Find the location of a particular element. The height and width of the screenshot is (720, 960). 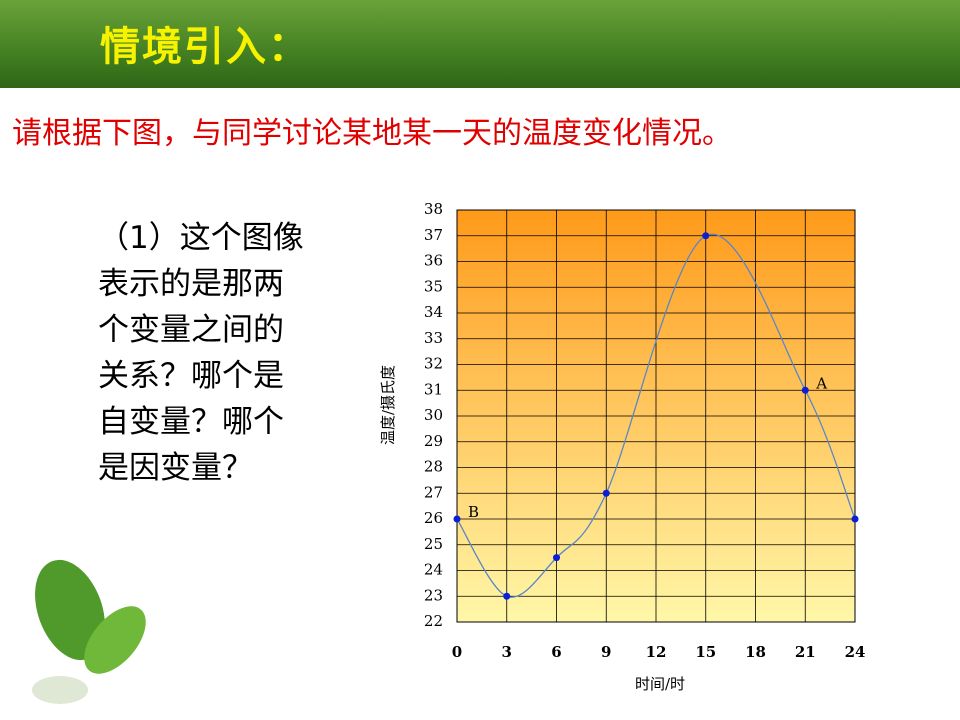

y-tick-label: 23 is located at coordinates (433, 595).